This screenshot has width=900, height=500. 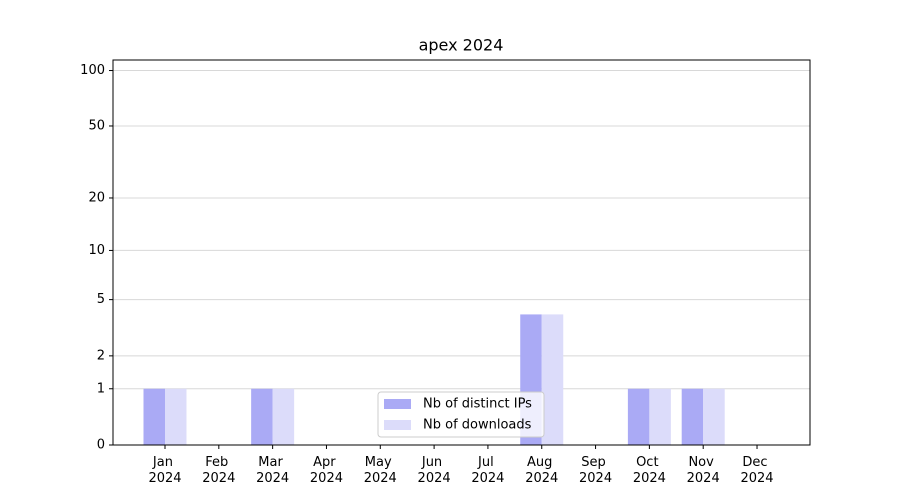 What do you see at coordinates (595, 470) in the screenshot?
I see `x-tick-label: Sep 2024` at bounding box center [595, 470].